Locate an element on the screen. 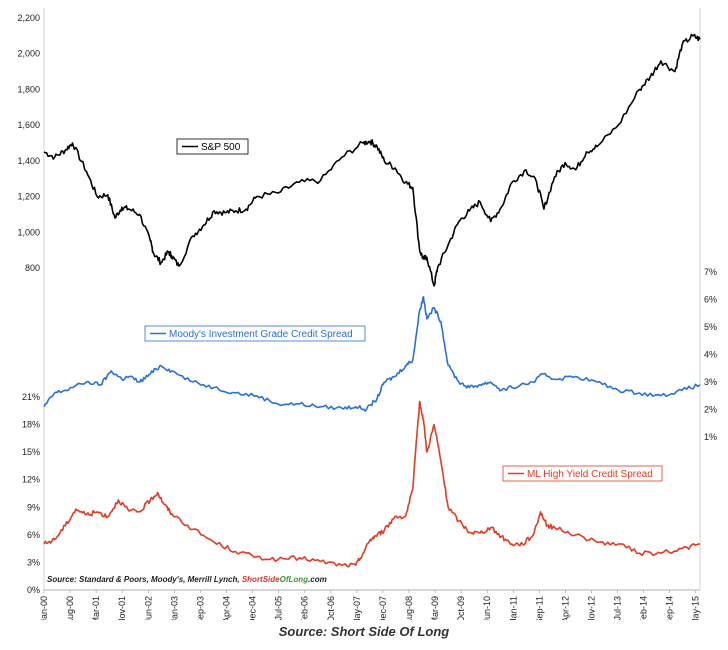 This screenshot has width=728, height=650. x-tick-0: Jan-00 is located at coordinates (44, 608).